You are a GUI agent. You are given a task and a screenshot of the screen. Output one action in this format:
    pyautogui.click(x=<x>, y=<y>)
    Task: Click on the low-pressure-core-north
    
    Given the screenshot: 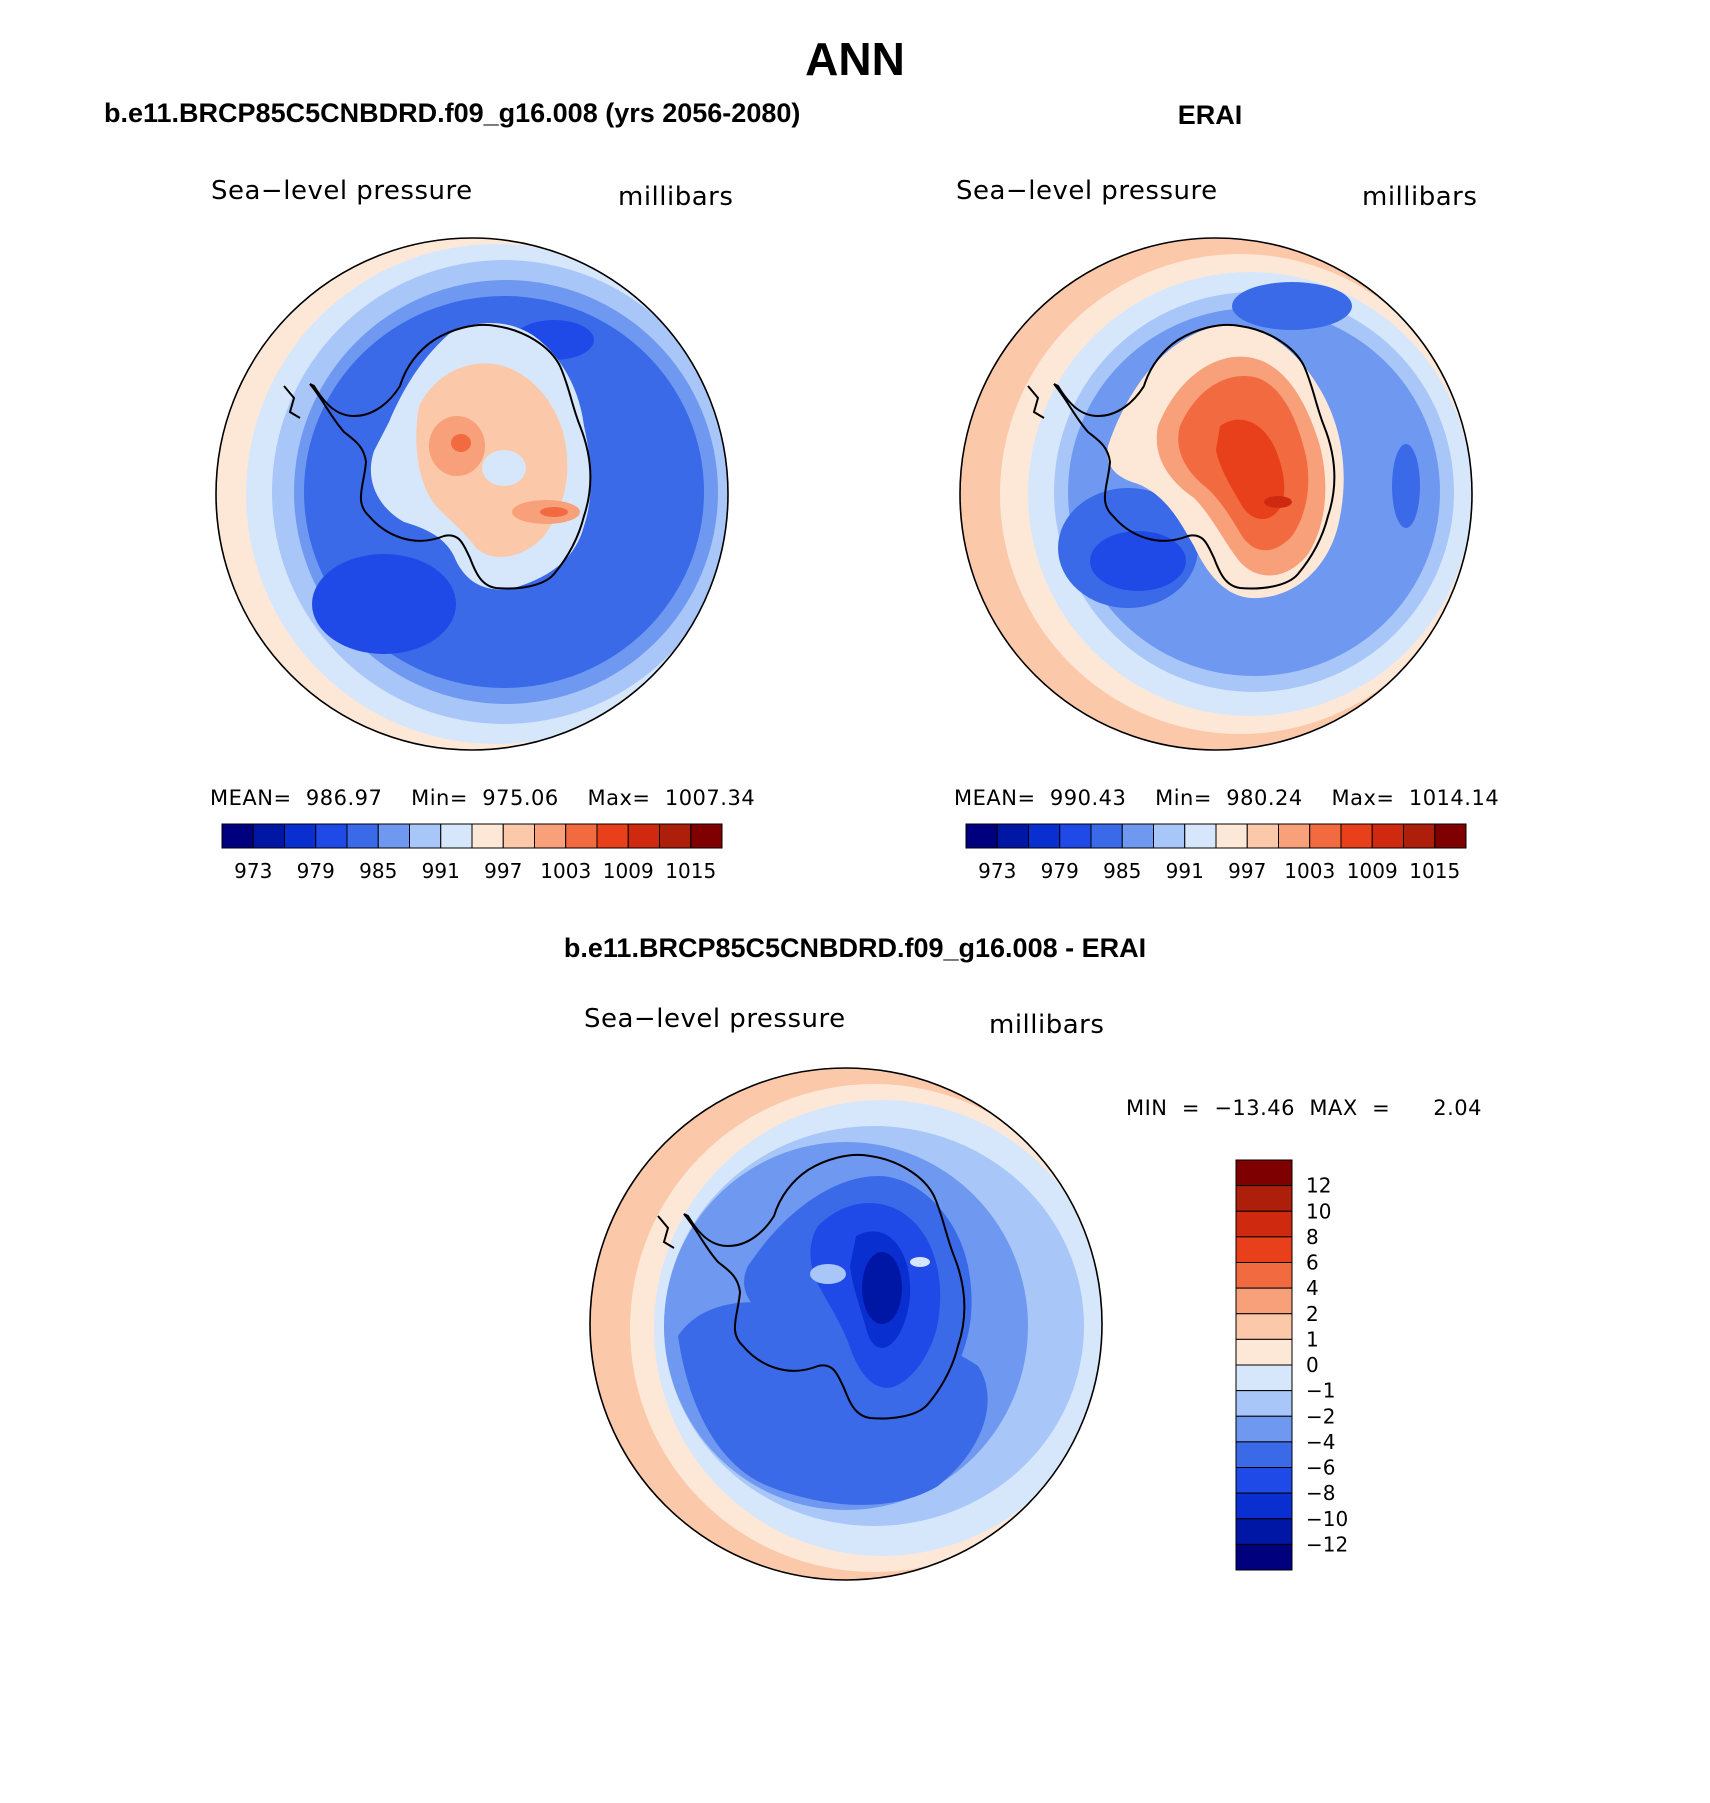 What is the action you would take?
    pyautogui.click(x=1292, y=306)
    